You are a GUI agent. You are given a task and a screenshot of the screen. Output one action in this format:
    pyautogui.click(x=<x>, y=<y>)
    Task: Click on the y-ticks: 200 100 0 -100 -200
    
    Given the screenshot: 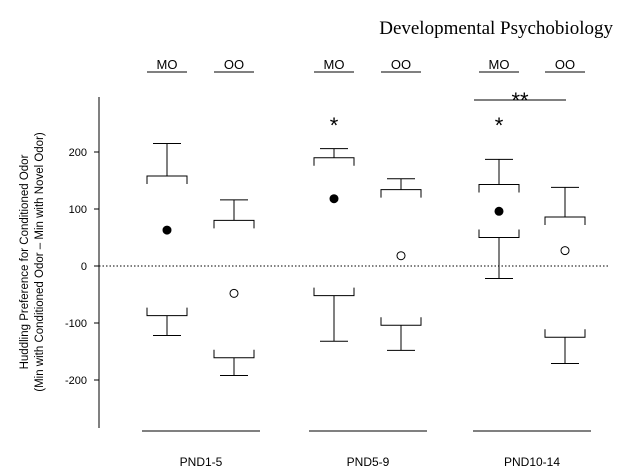 What is the action you would take?
    pyautogui.click(x=82, y=267)
    